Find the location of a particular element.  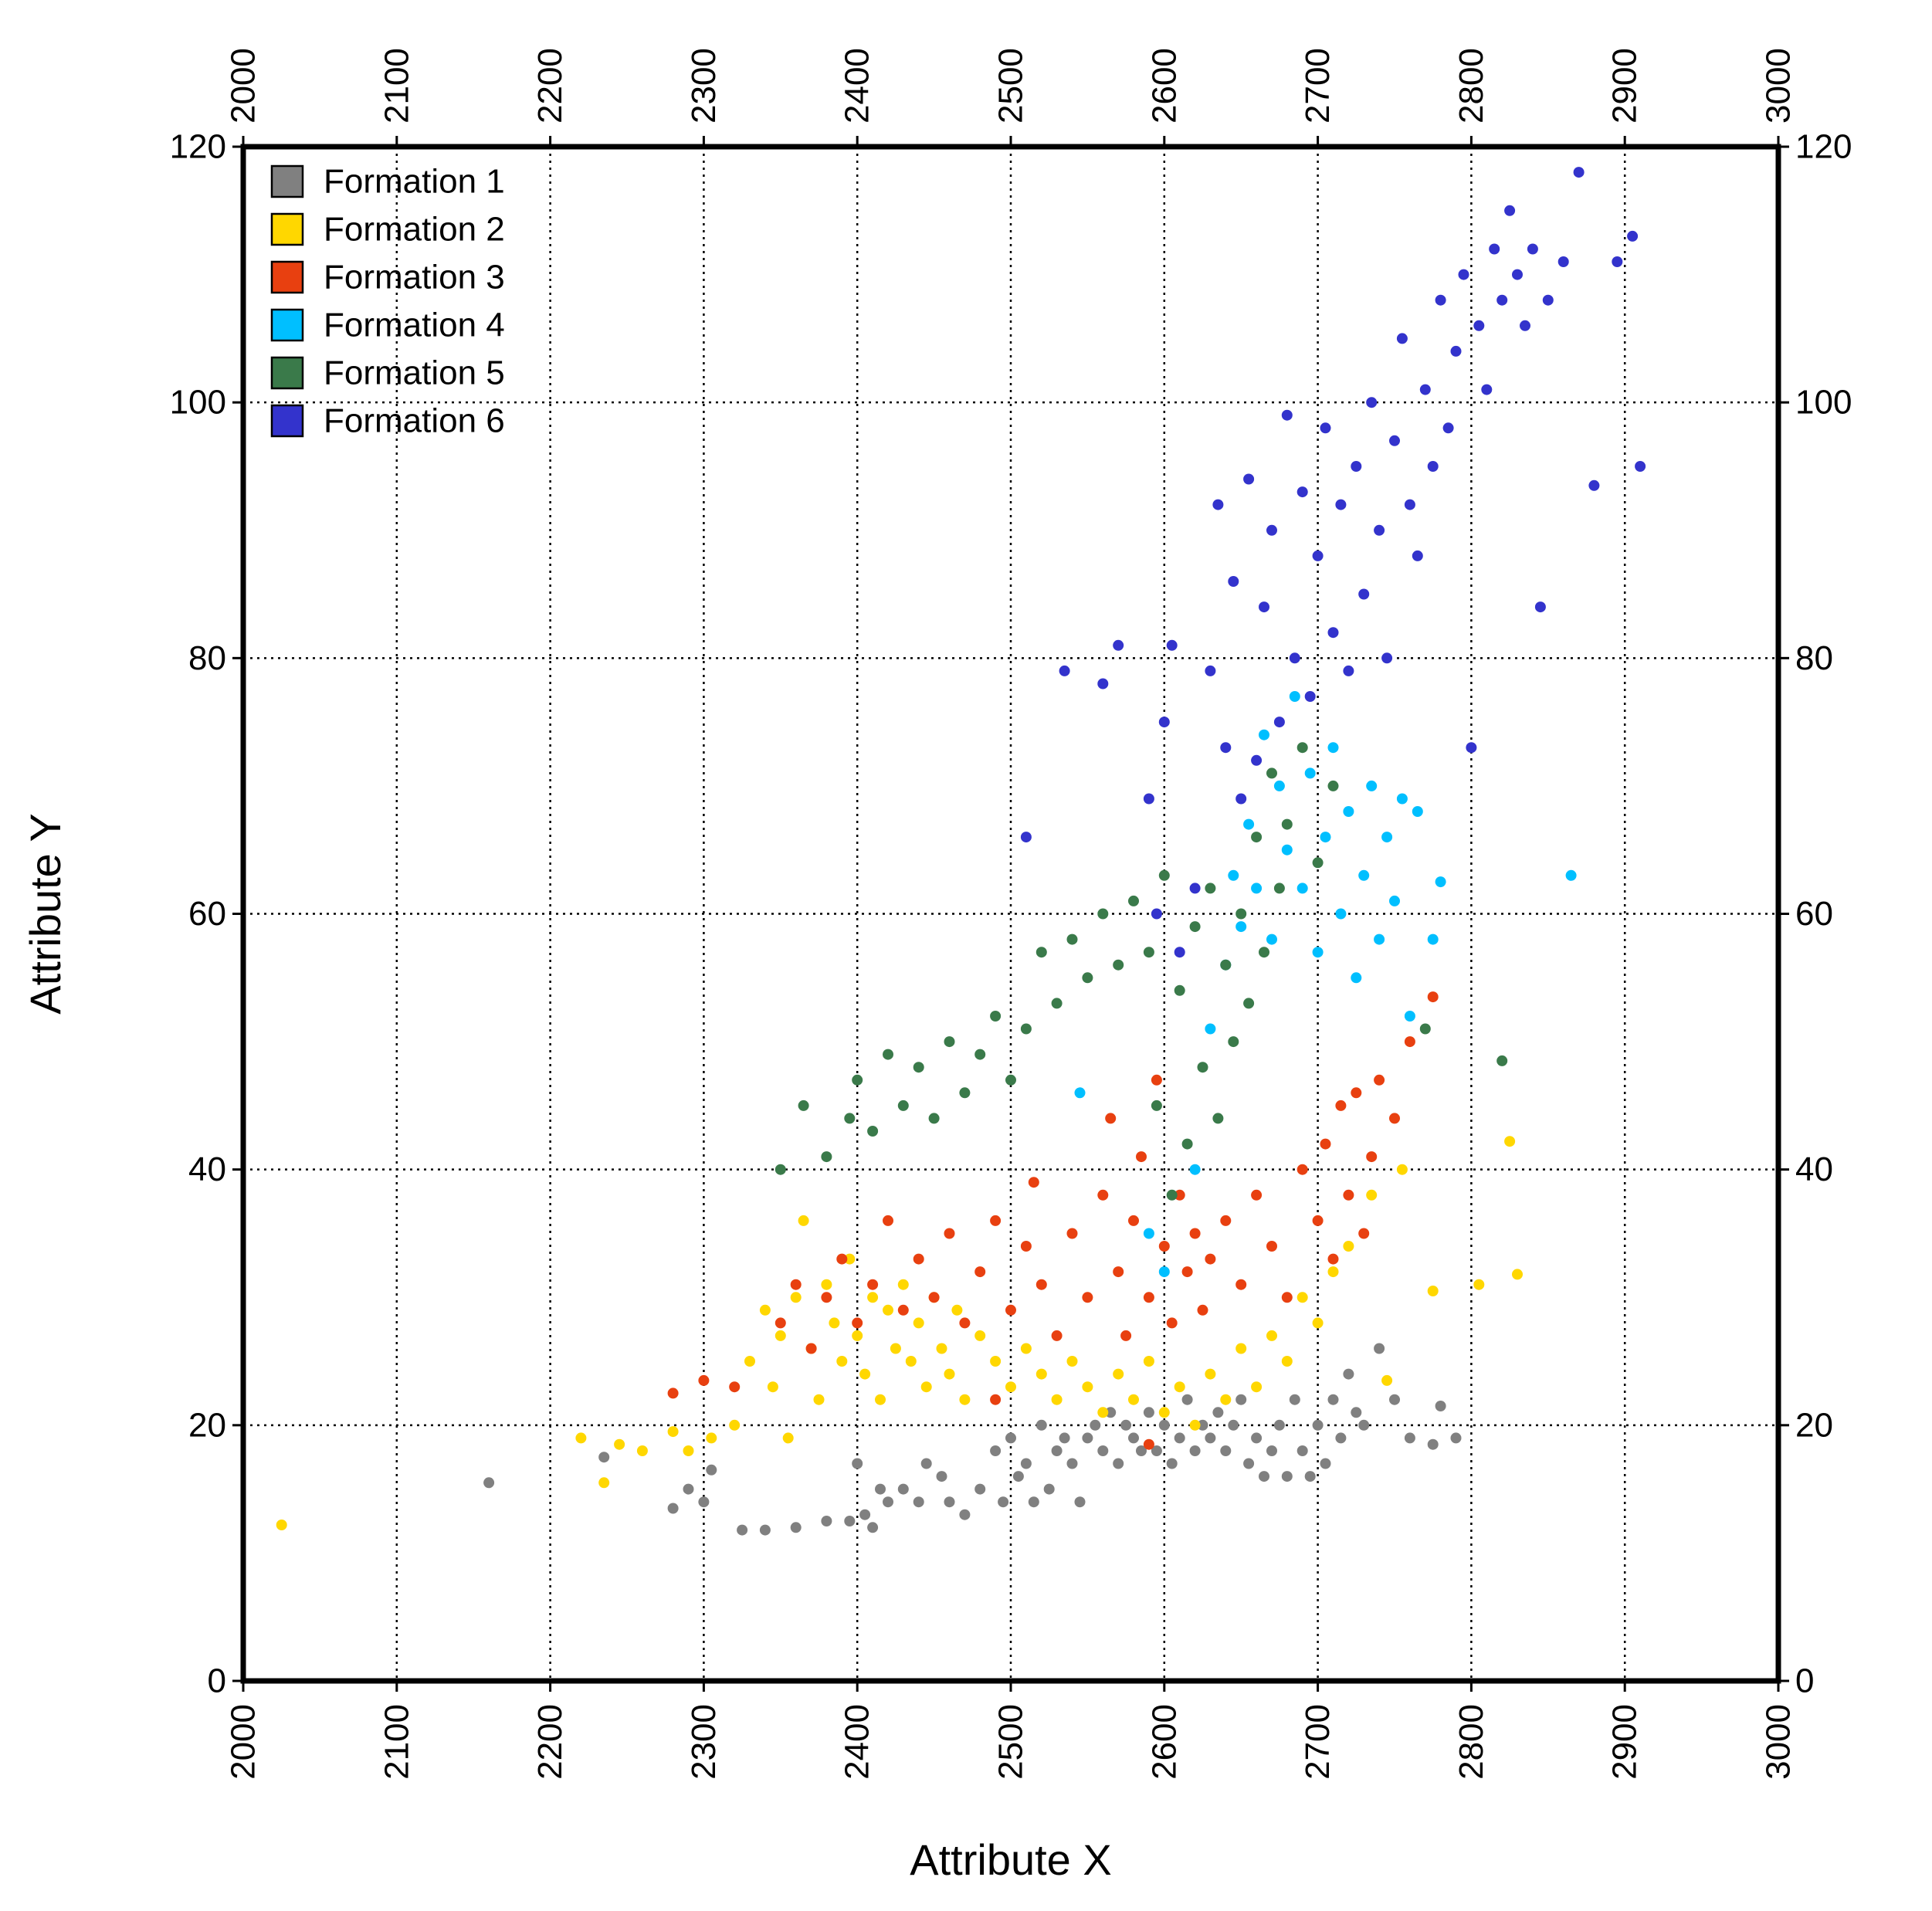

x-top-tick-label: 2700 is located at coordinates (1318, 86).